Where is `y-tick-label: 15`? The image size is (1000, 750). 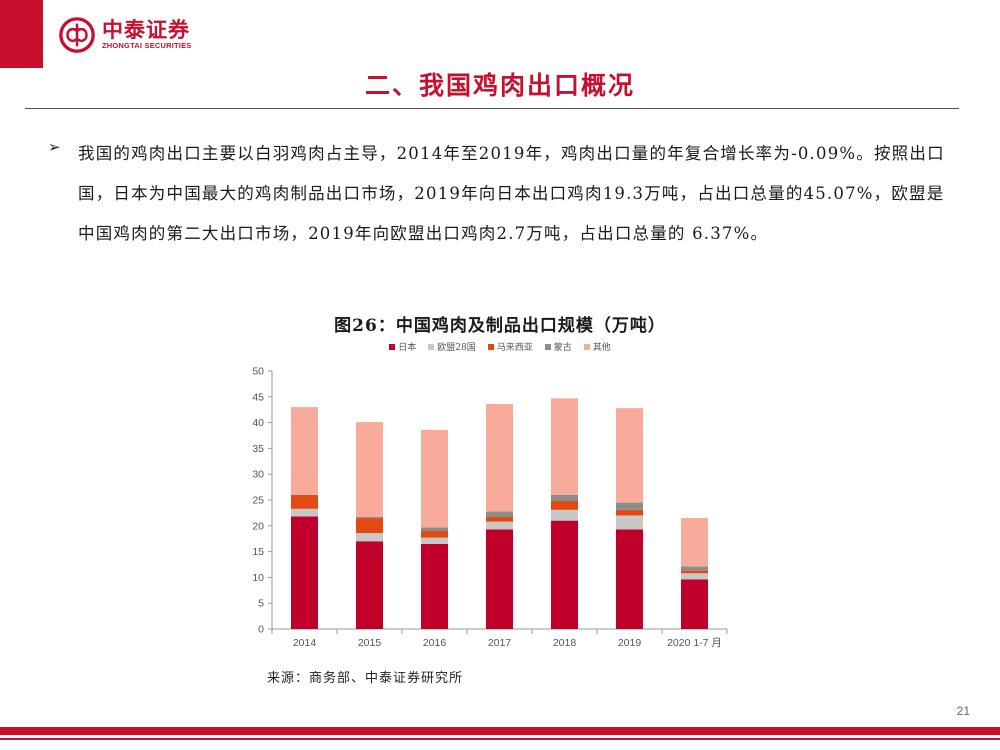
y-tick-label: 15 is located at coordinates (258, 552).